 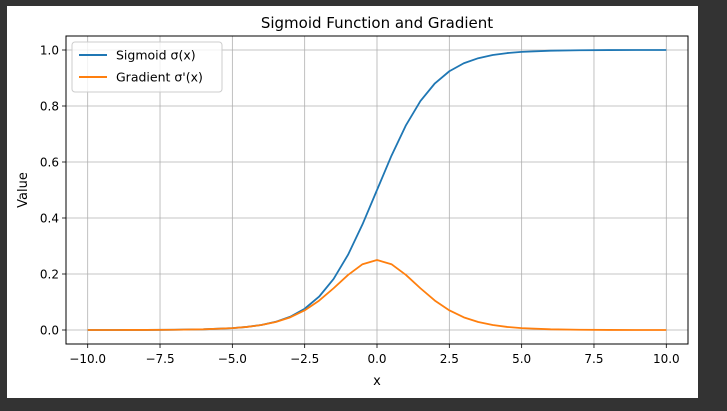 What do you see at coordinates (232, 359) in the screenshot?
I see `x-tick-label: −5.0` at bounding box center [232, 359].